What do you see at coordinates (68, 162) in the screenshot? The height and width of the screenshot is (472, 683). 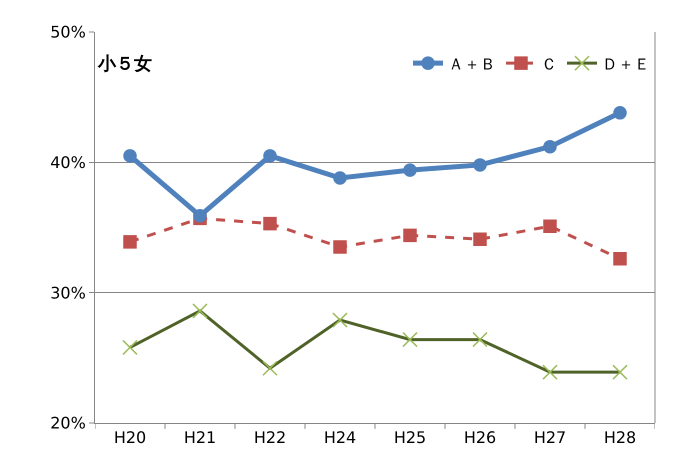 I see `y-tick-label: 40%` at bounding box center [68, 162].